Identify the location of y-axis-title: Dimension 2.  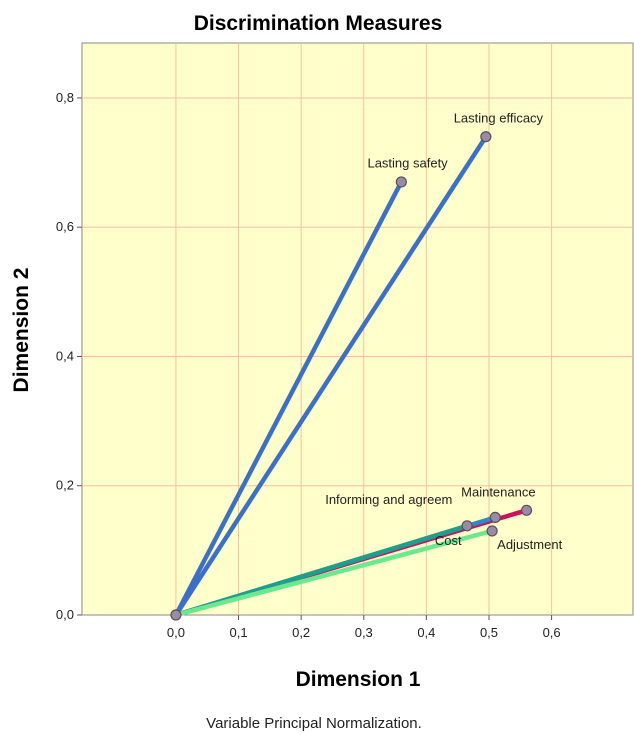
(21, 330).